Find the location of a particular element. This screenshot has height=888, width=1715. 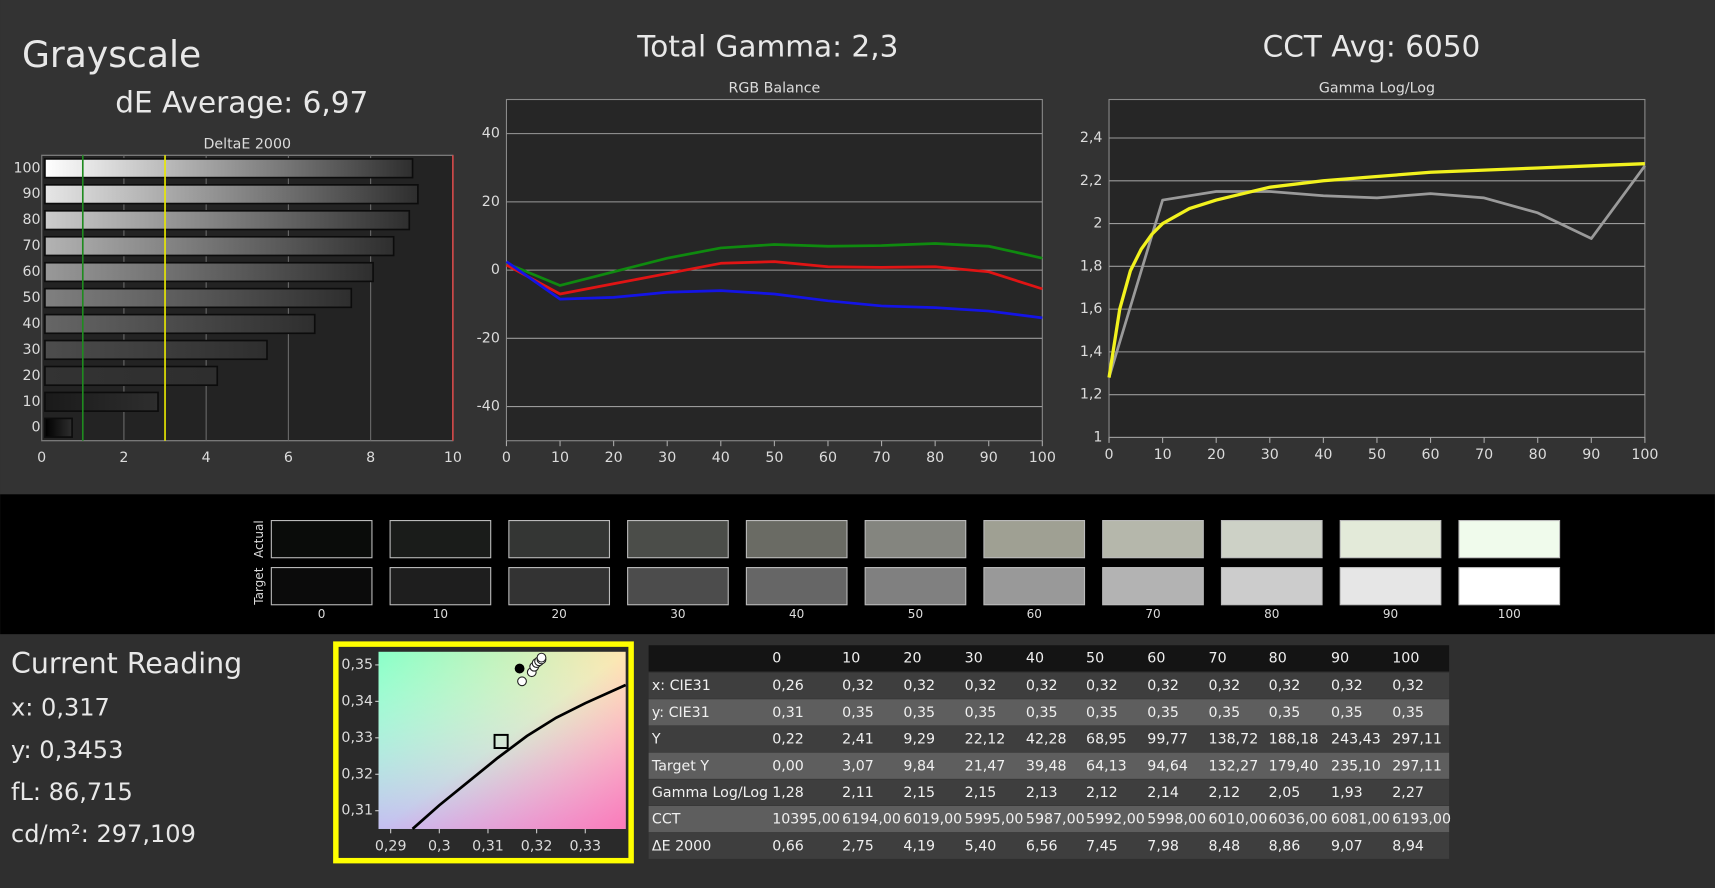

table-cell: 8,94 is located at coordinates (1408, 846).